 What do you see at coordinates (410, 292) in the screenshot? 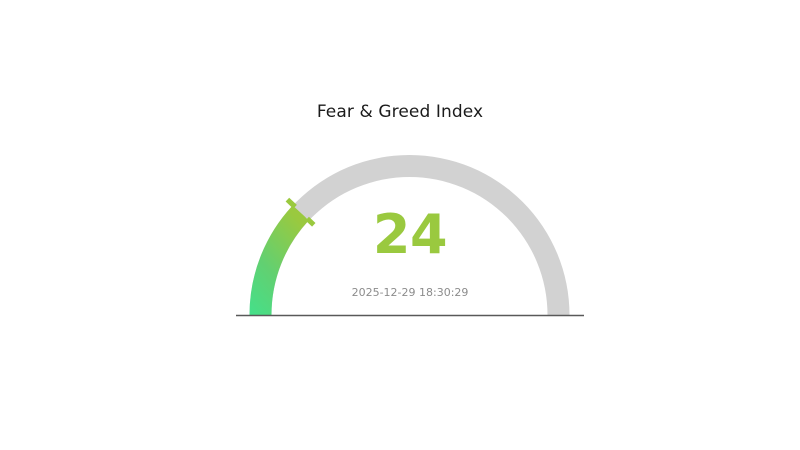
I see `gauge-timestamp: 2025-12-29 18:30:29` at bounding box center [410, 292].